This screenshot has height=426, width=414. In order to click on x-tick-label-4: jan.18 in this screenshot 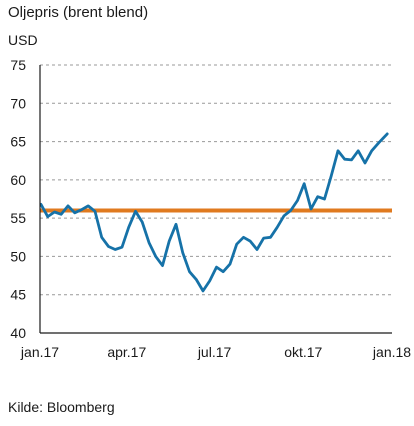, I will do `click(391, 352)`.